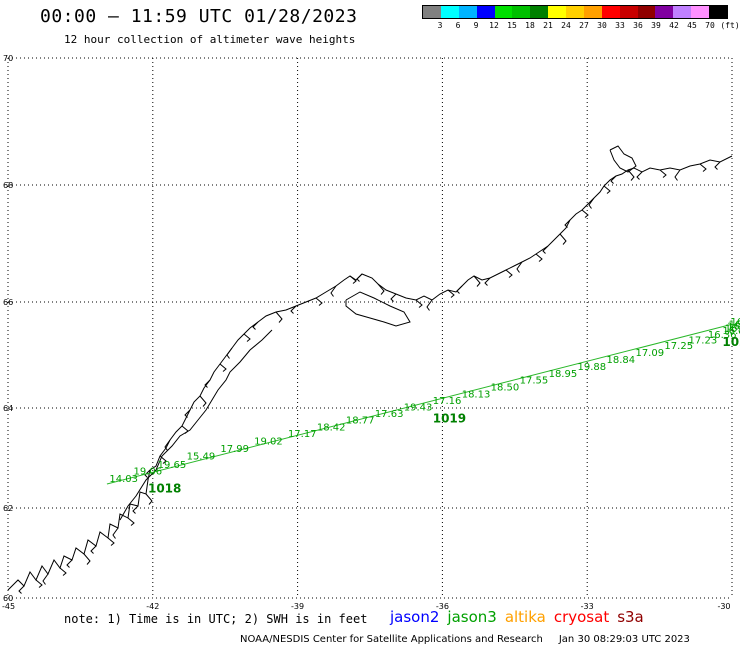  I want to click on swh-value-label: 19.02, so click(268, 442).